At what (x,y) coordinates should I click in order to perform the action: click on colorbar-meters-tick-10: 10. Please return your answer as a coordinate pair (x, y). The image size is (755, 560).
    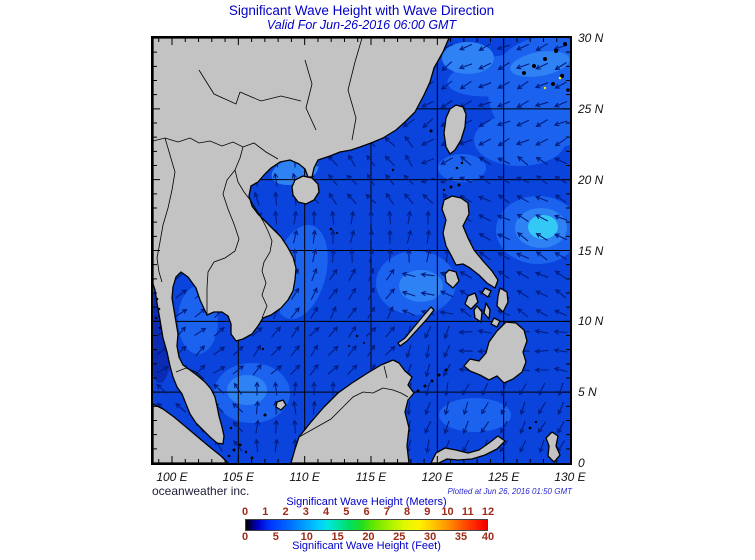
    Looking at the image, I should click on (447, 512).